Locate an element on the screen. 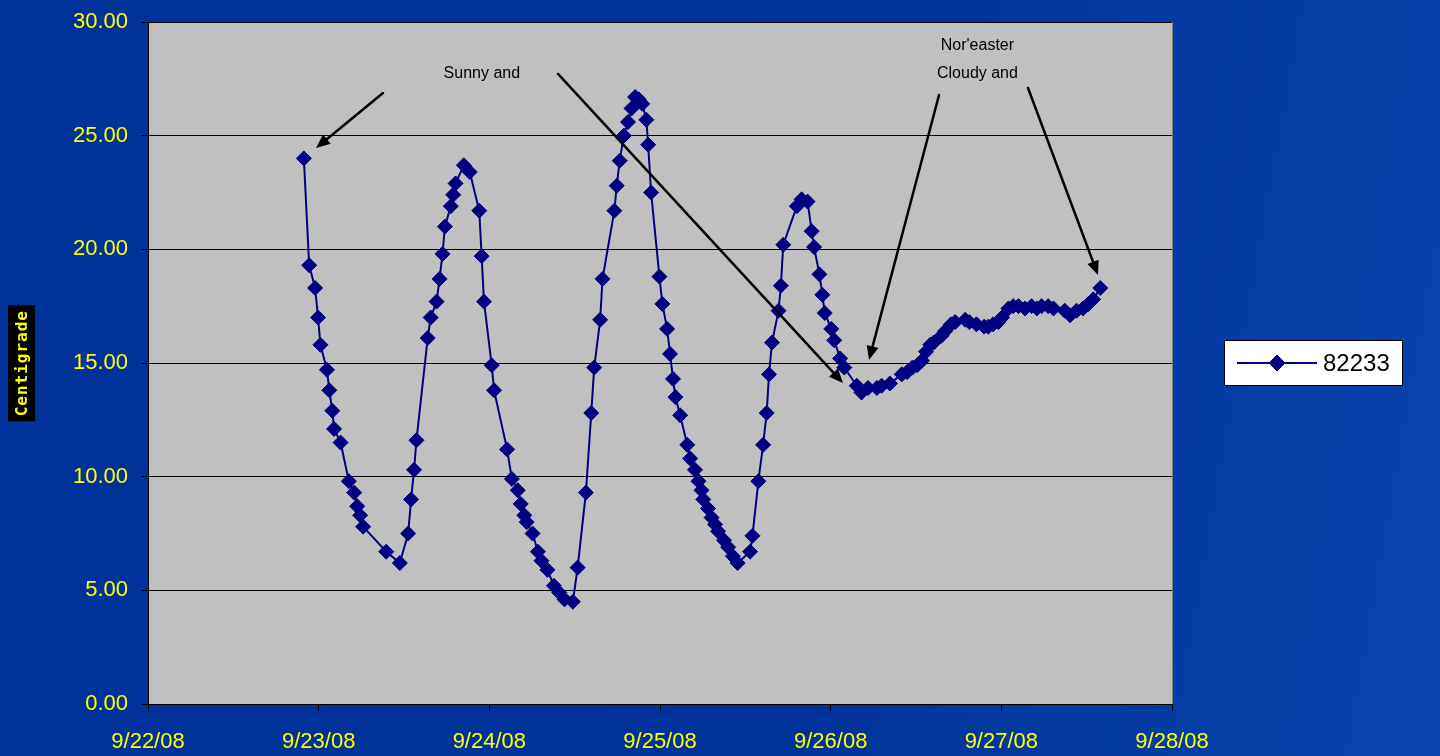 The width and height of the screenshot is (1440, 756). legend-label: 82233 is located at coordinates (1356, 363).